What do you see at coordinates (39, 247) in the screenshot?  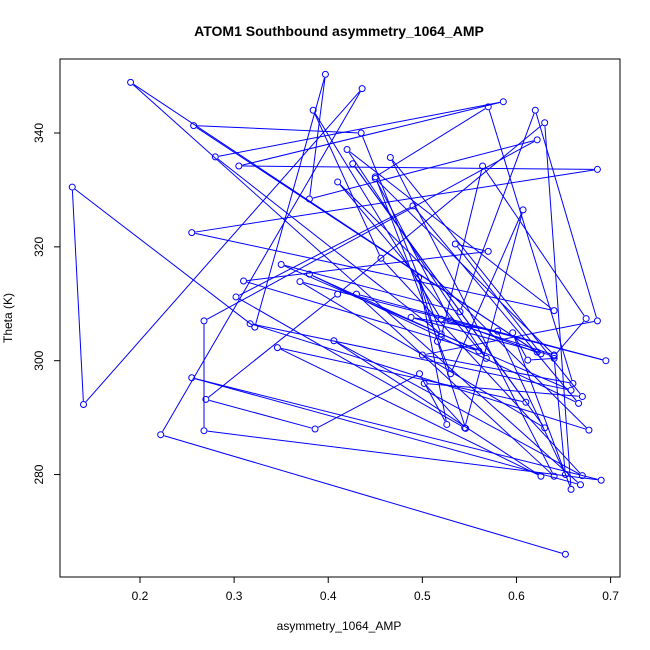 I see `y-tick-label-2: 320` at bounding box center [39, 247].